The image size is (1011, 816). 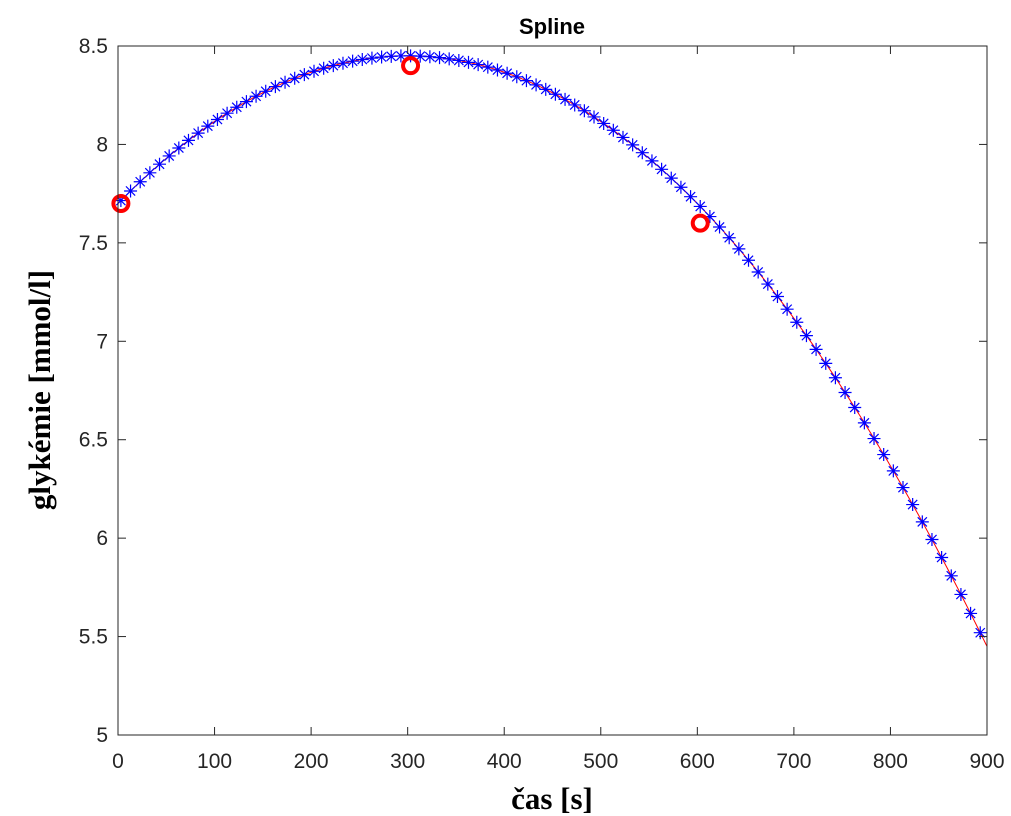 I want to click on y-tick-label: 5, so click(x=102, y=735).